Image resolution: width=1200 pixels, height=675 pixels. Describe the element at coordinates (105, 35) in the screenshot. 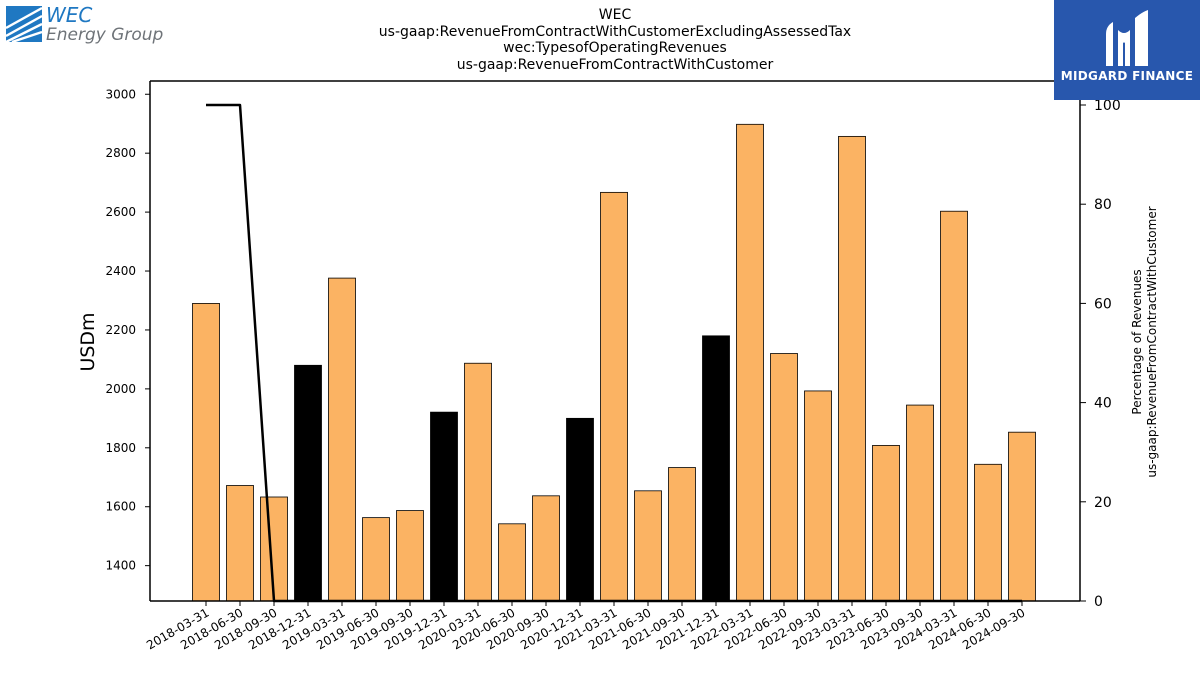

I see `wec-logo-subtext: Energy Group` at that location.